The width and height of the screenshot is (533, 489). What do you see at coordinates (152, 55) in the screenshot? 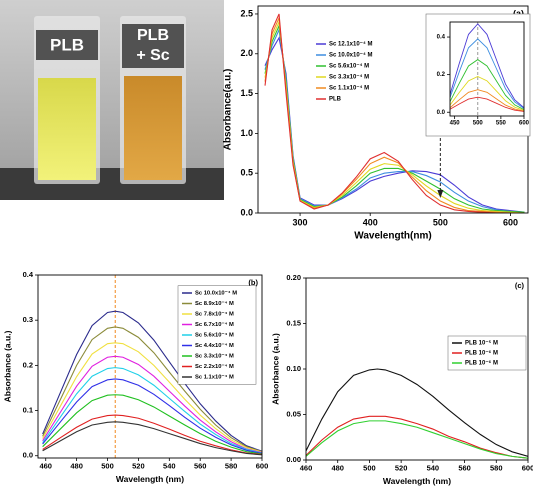
I see `photo-label: + Sc` at bounding box center [152, 55].